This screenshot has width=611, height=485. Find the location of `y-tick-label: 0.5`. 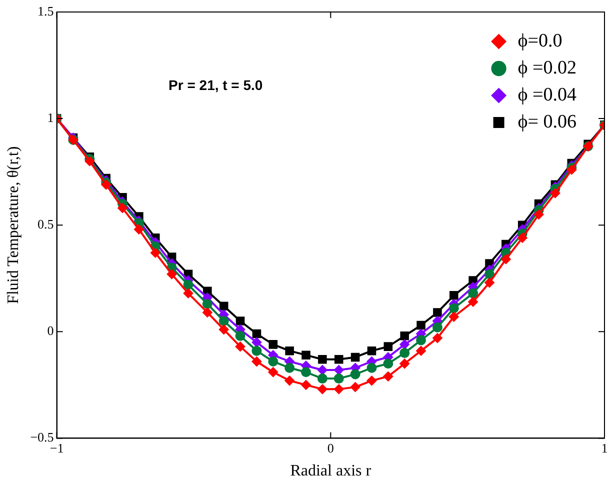

y-tick-label: 0.5 is located at coordinates (46, 224).